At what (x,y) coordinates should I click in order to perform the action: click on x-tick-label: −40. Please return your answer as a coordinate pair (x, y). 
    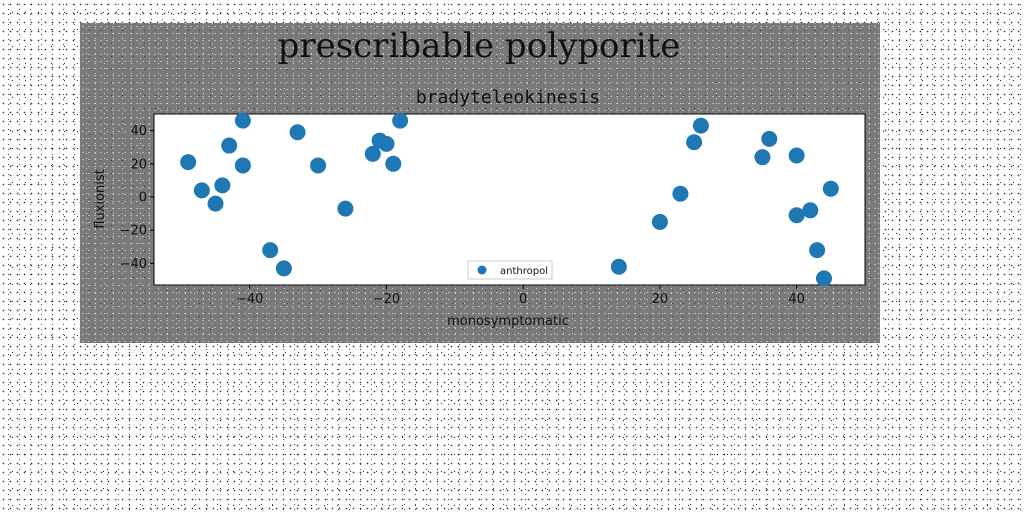
    Looking at the image, I should click on (249, 299).